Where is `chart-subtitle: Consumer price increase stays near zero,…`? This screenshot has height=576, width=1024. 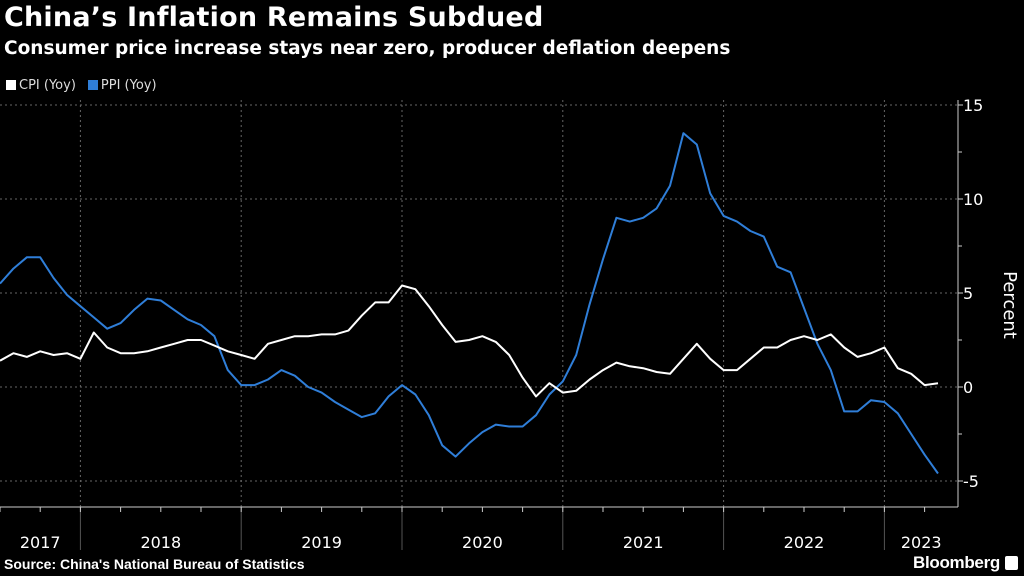
chart-subtitle: Consumer price increase stays near zero,… is located at coordinates (367, 48).